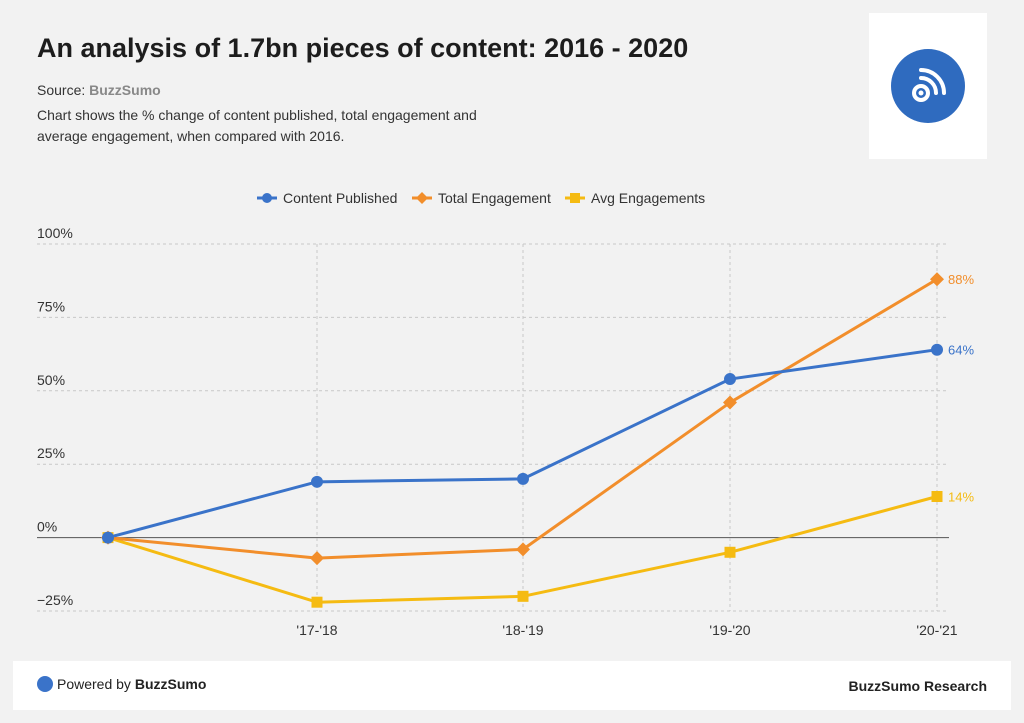  I want to click on powered-brand: BuzzSumo, so click(170, 684).